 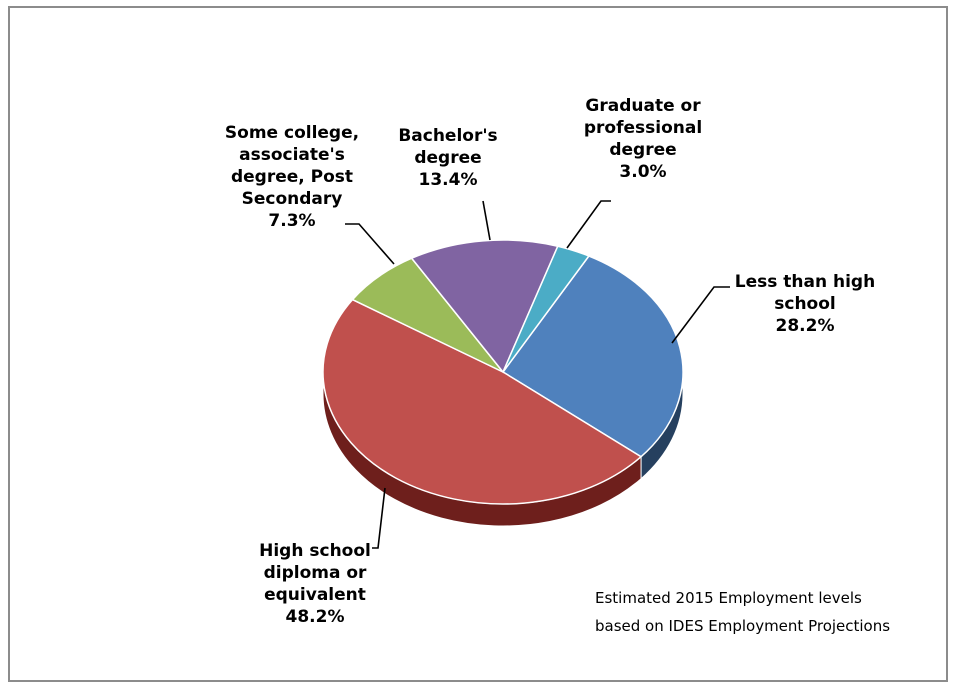 I want to click on annotation-line-1: Estimated 2015 Employment levels, so click(x=728, y=598).